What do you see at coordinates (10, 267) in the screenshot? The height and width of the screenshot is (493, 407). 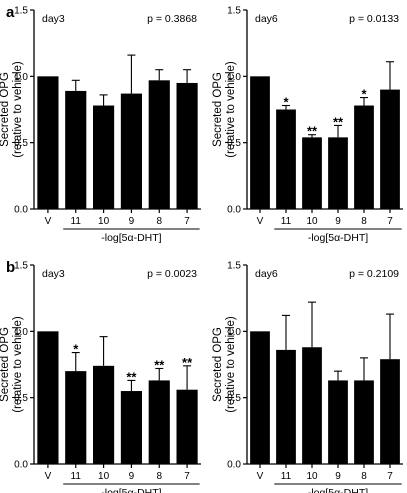 I see `panel-label-b: b` at bounding box center [10, 267].